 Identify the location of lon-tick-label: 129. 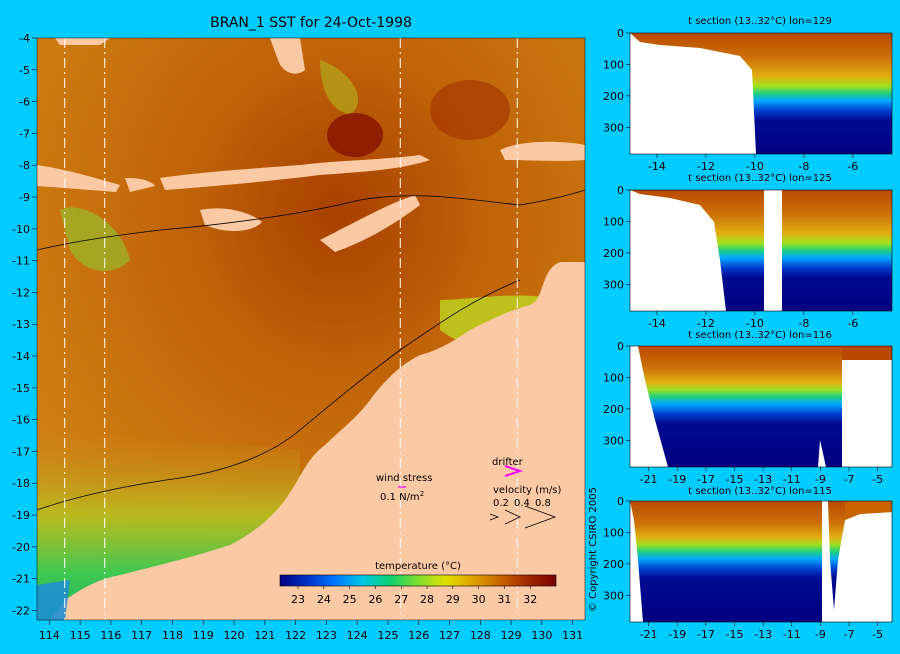
(511, 635).